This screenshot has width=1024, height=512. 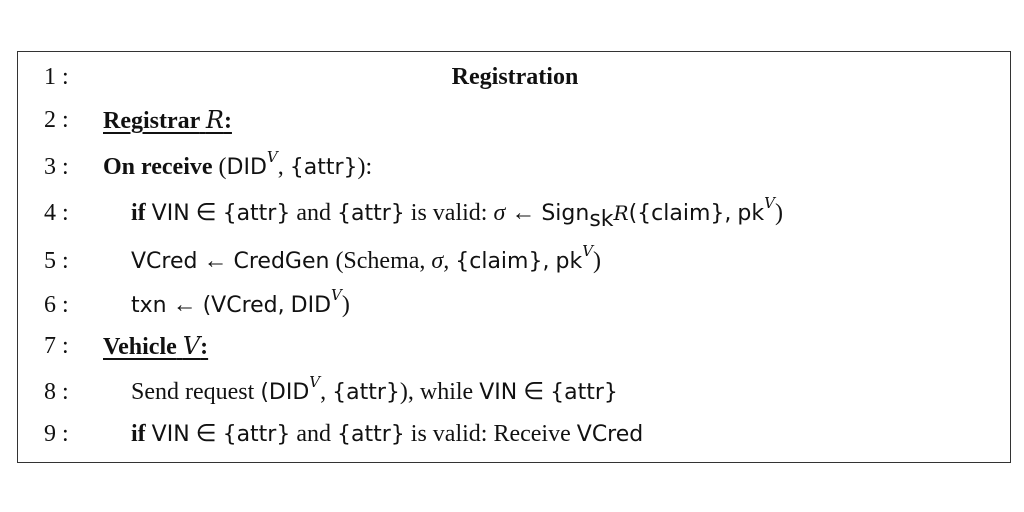 I want to click on claim-set: {claim},, so click(x=502, y=261).